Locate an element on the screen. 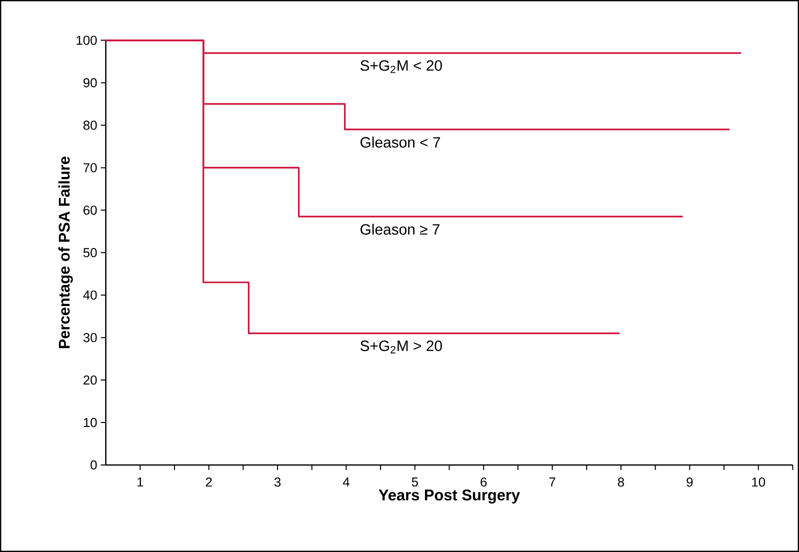  y-tick-label: 90 is located at coordinates (90, 83).